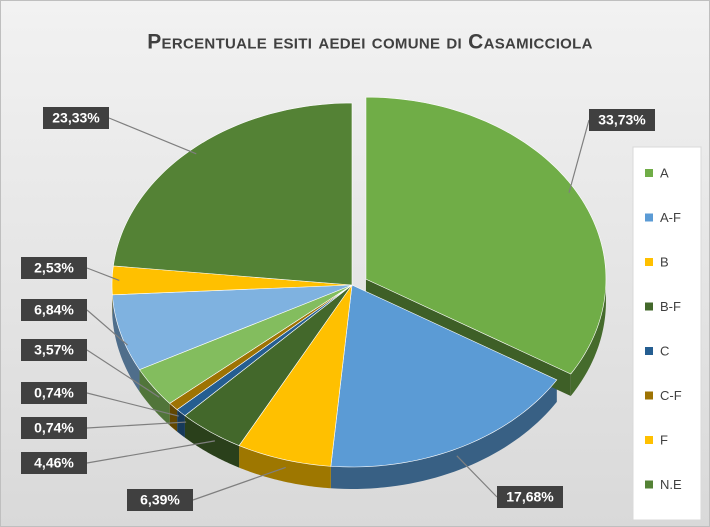  I want to click on data-label: 17,68%, so click(530, 497).